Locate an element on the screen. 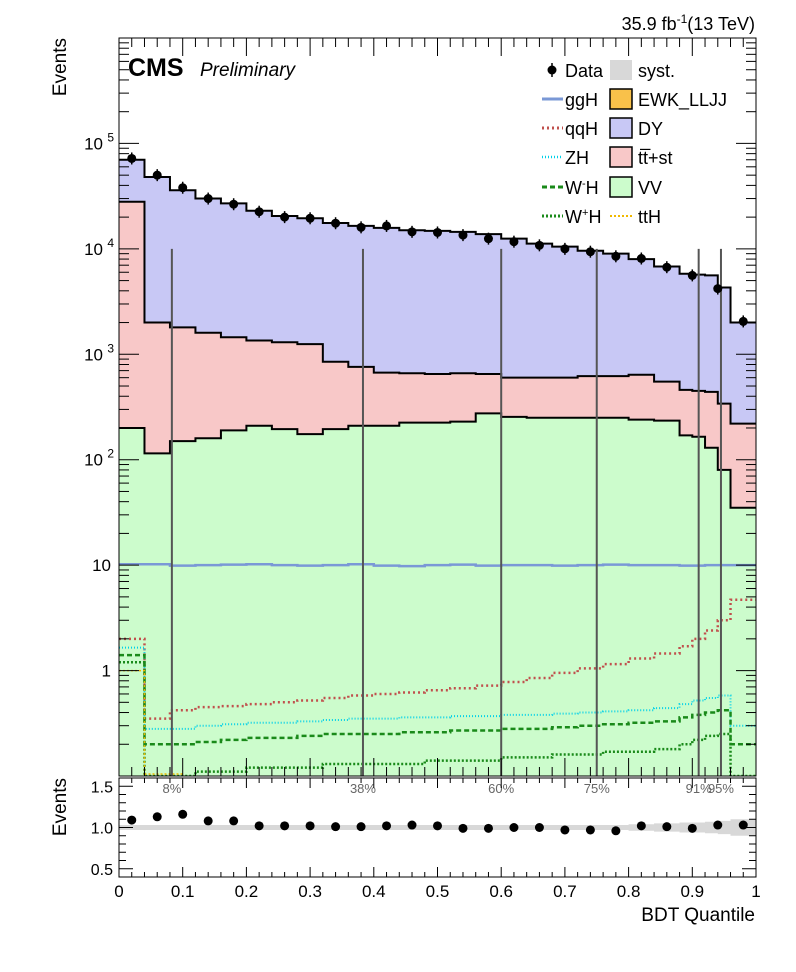 This screenshot has width=796, height=972. cms-label: CMS is located at coordinates (156, 68).